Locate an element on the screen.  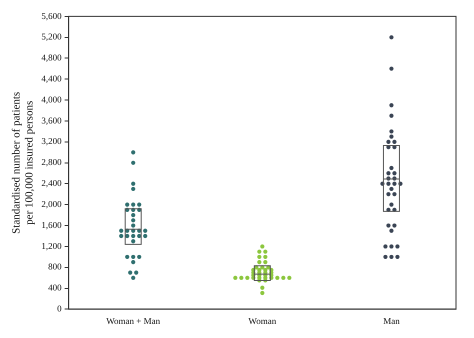
y-tick-label: 800 is located at coordinates (55, 267).